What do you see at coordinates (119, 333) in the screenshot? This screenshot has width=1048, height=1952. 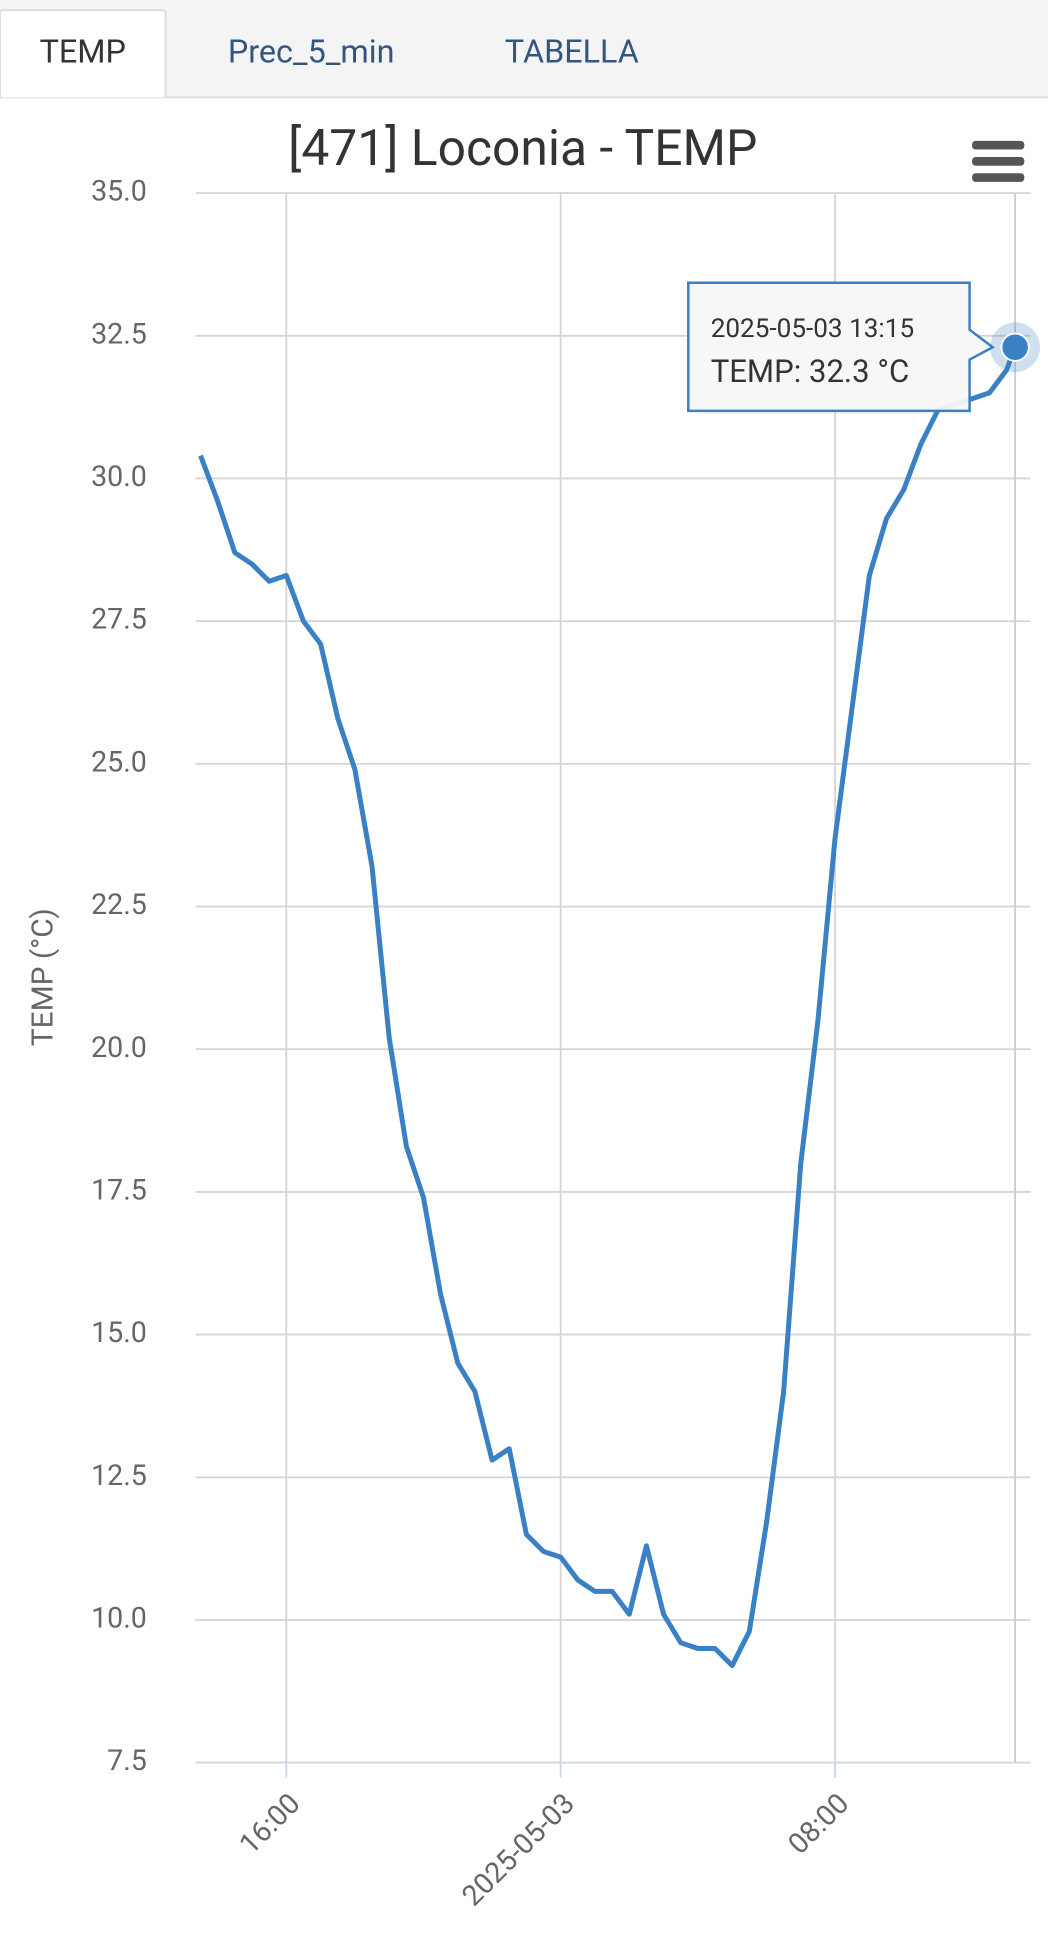 I see `y-tick-label: 32.5` at bounding box center [119, 333].